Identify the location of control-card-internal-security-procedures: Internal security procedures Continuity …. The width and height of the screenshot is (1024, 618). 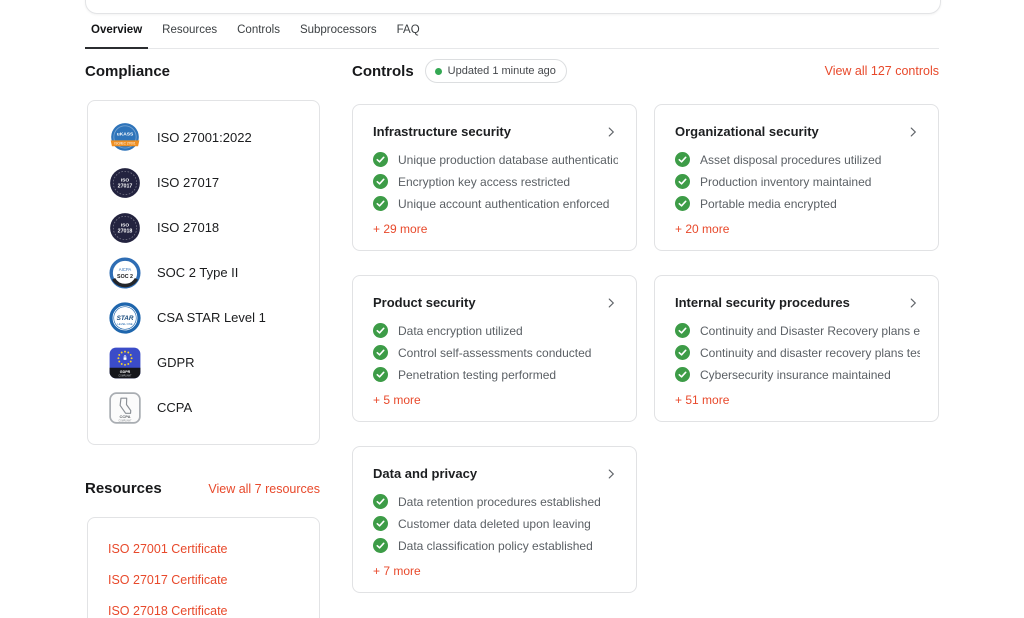
(796, 348).